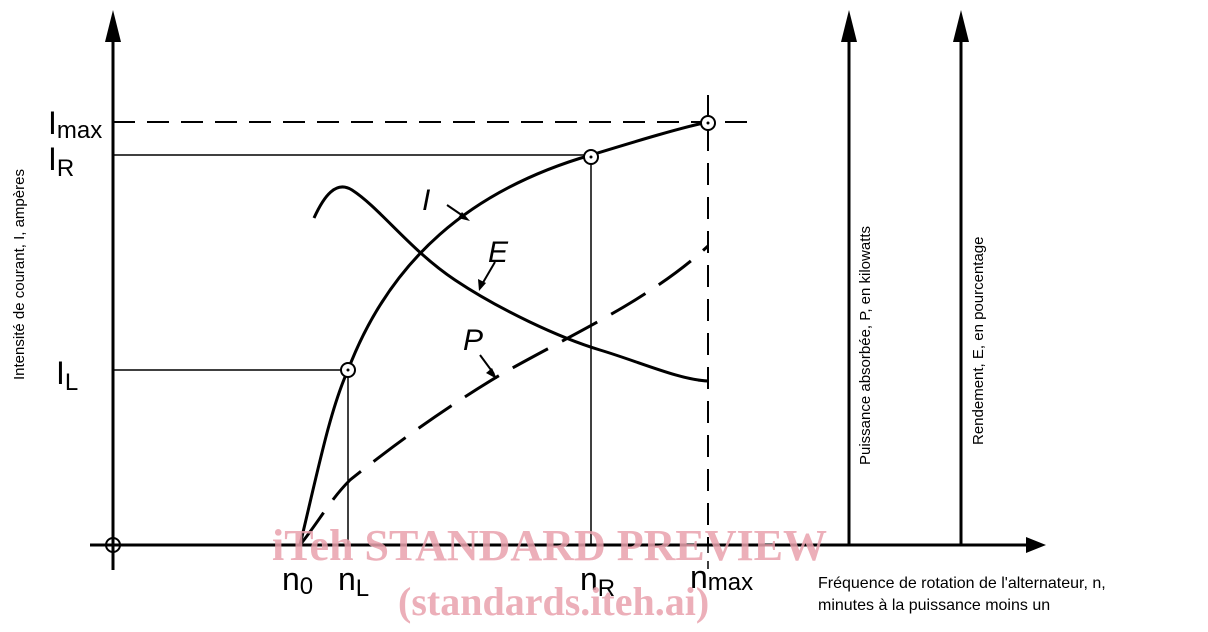  I want to click on label-curve-p: P, so click(473, 340).